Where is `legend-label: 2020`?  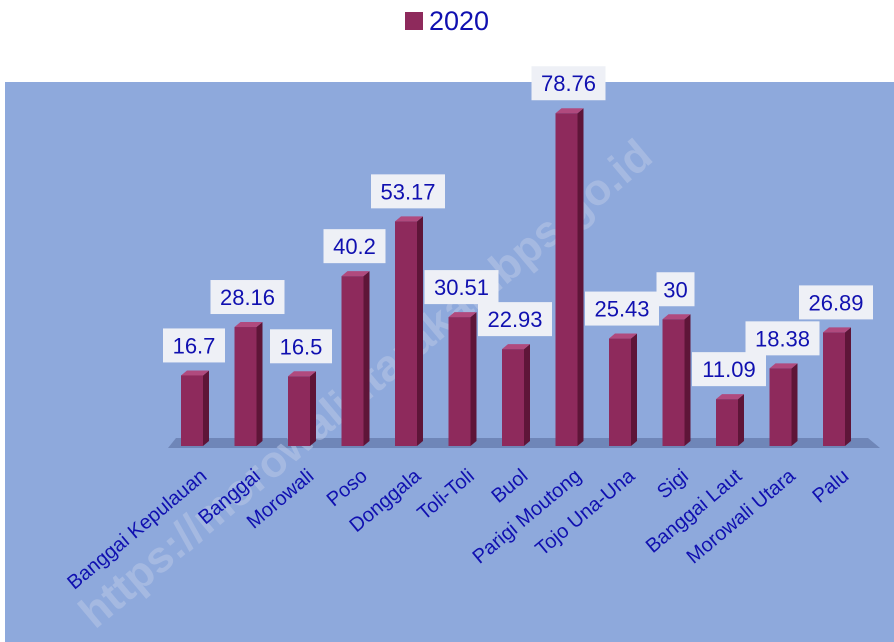
legend-label: 2020 is located at coordinates (459, 20).